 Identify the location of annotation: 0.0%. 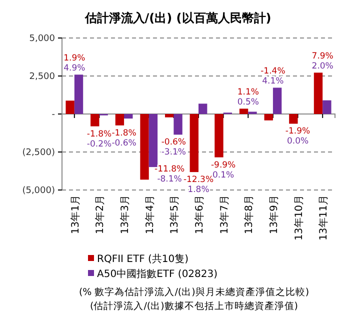
(297, 141).